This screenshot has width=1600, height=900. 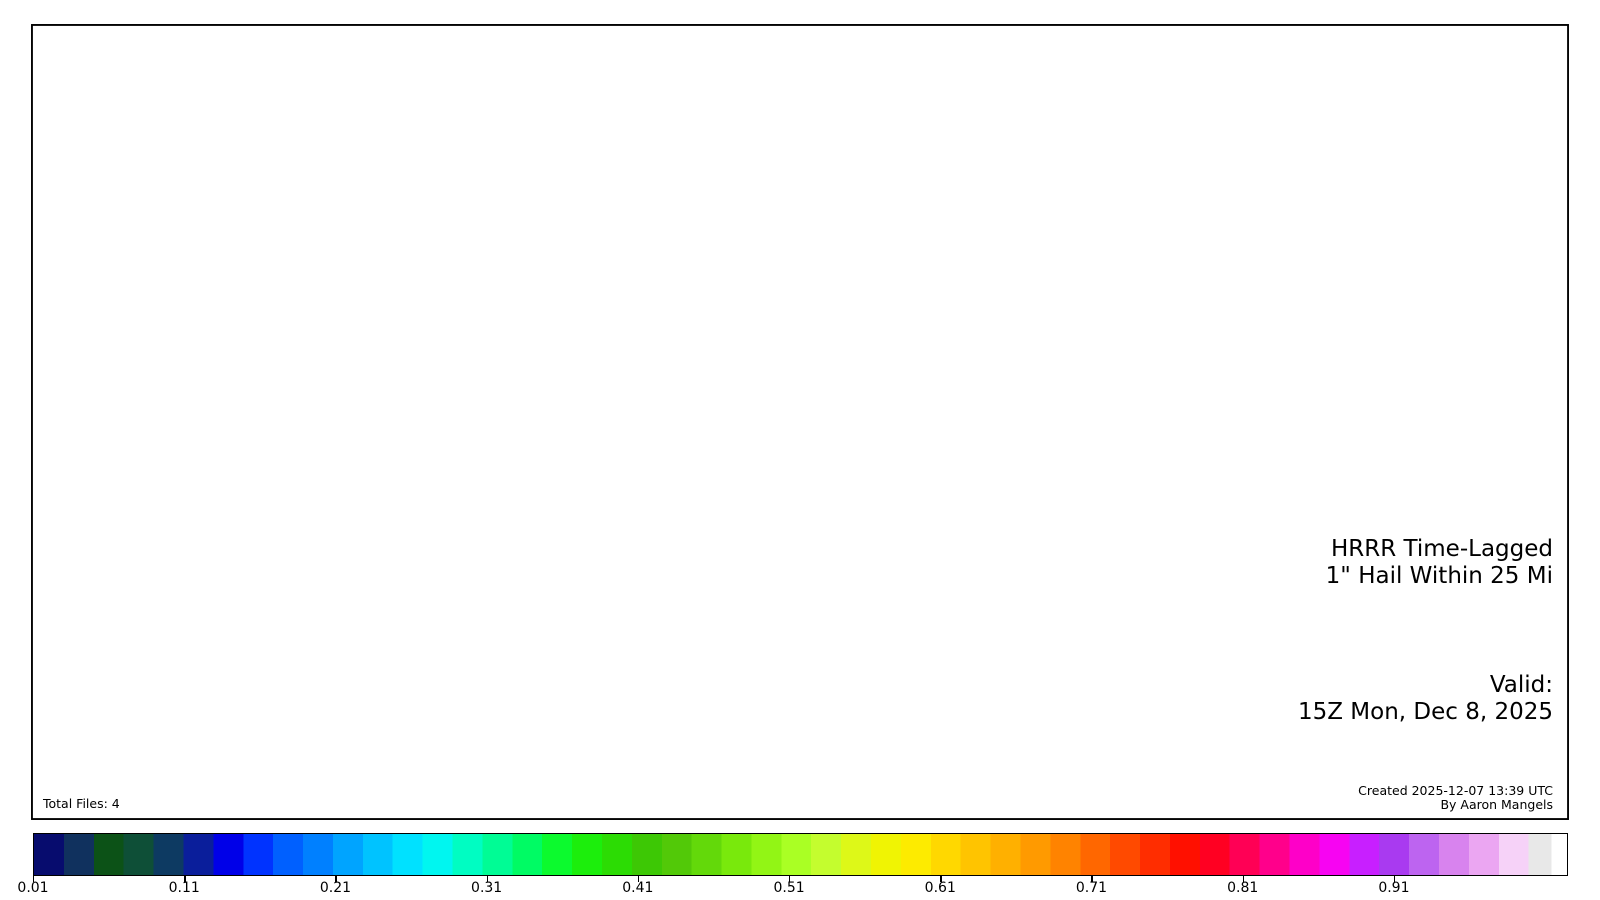 What do you see at coordinates (33, 888) in the screenshot?
I see `colorbar-tick-label: 0.01` at bounding box center [33, 888].